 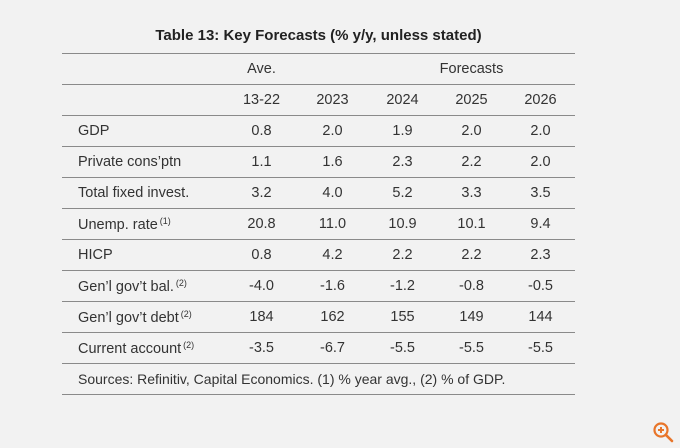 I want to click on year-header: 2025, so click(x=471, y=100).